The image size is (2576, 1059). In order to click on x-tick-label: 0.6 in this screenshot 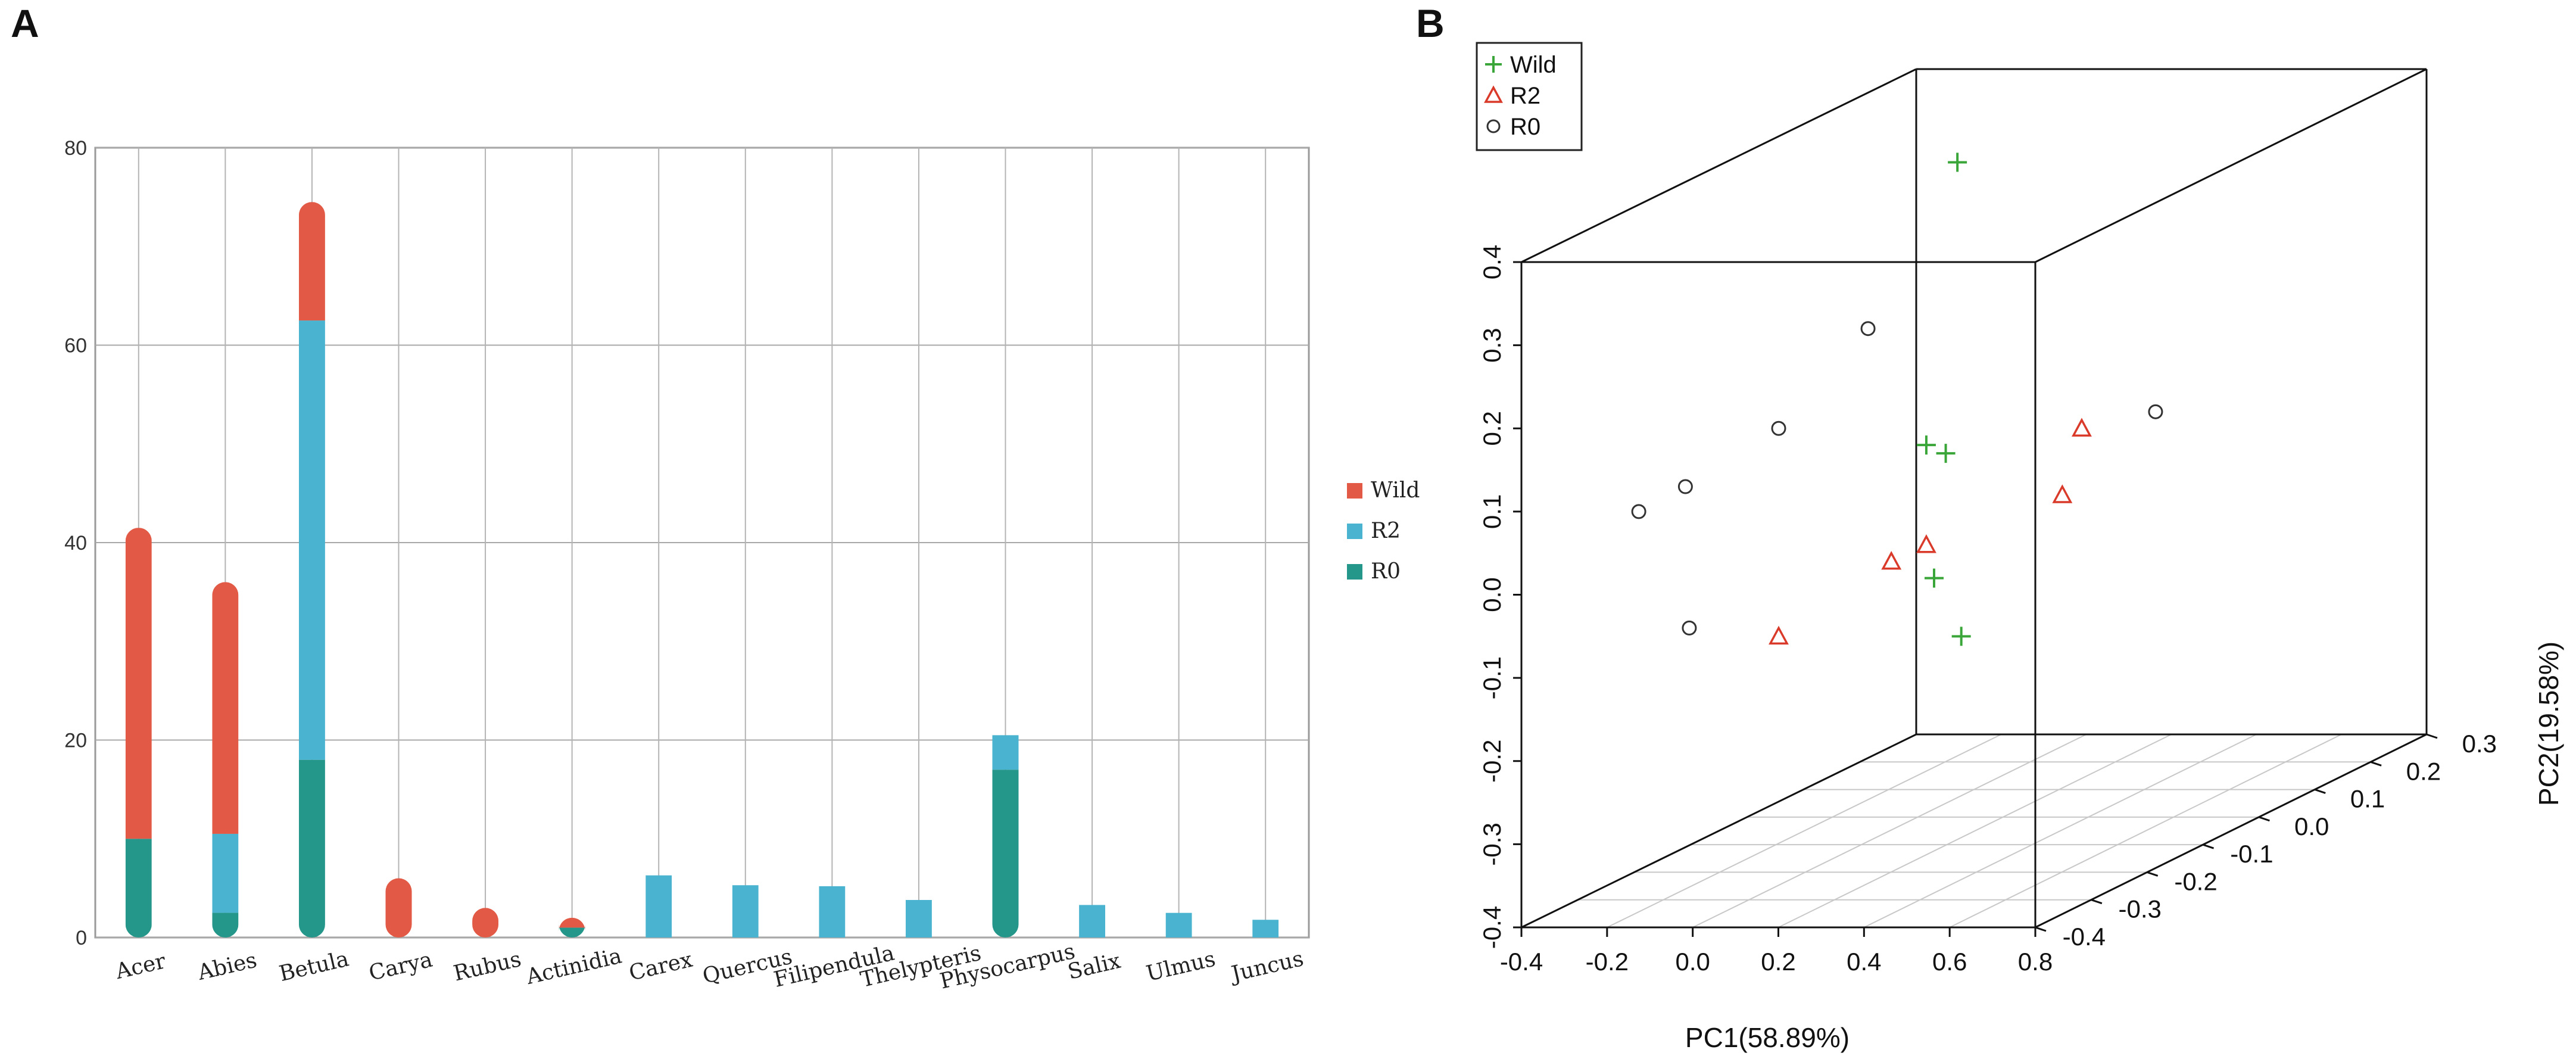, I will do `click(1950, 962)`.